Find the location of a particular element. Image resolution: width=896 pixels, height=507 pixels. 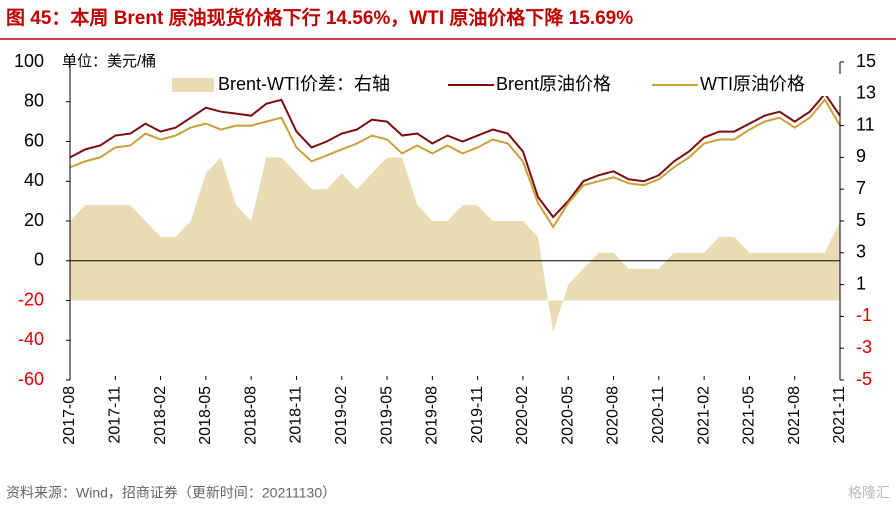

y-tick-label: 80 is located at coordinates (34, 101).